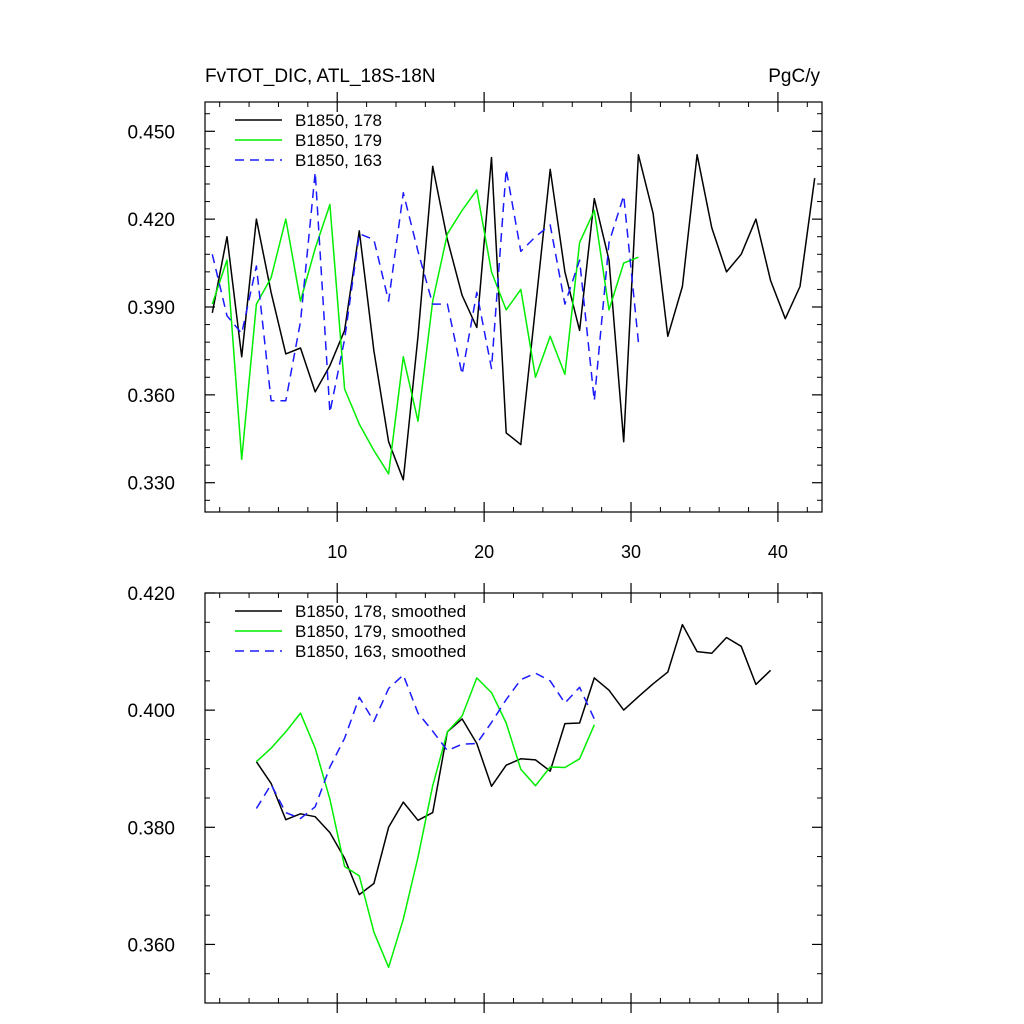 The width and height of the screenshot is (1024, 1024). Describe the element at coordinates (380, 651) in the screenshot. I see `legend-label: B1850, 163, smoothed` at that location.